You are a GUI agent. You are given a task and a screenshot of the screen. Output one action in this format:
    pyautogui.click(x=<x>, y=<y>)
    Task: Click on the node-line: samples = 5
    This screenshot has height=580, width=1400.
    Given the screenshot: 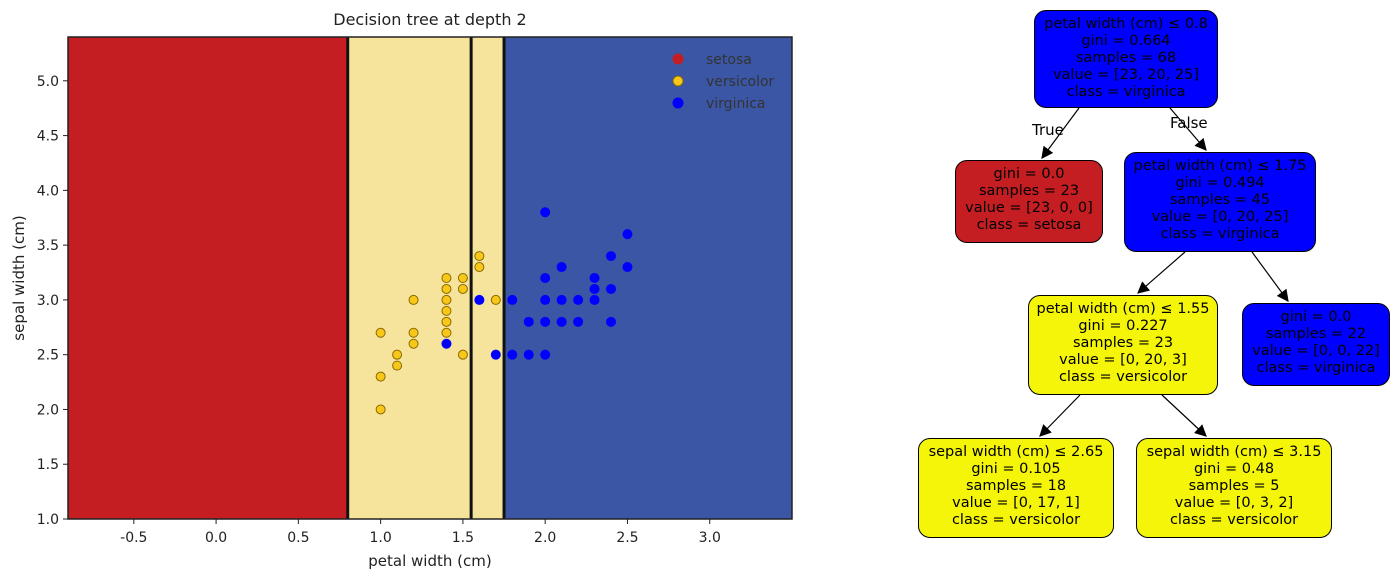 What is the action you would take?
    pyautogui.click(x=1234, y=486)
    